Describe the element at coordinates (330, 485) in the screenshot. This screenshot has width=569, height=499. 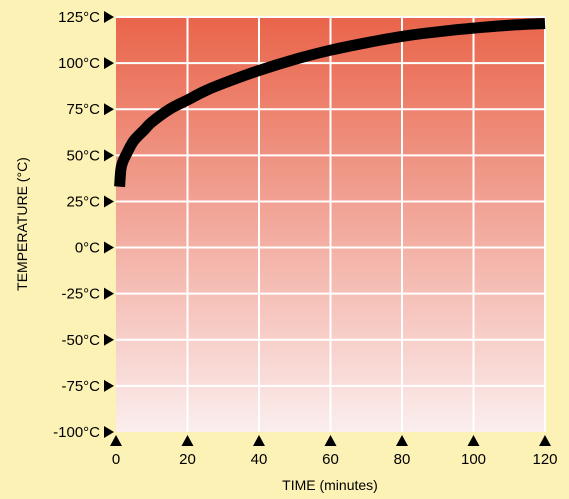
I see `x-axis-title: TIME (minutes)` at that location.